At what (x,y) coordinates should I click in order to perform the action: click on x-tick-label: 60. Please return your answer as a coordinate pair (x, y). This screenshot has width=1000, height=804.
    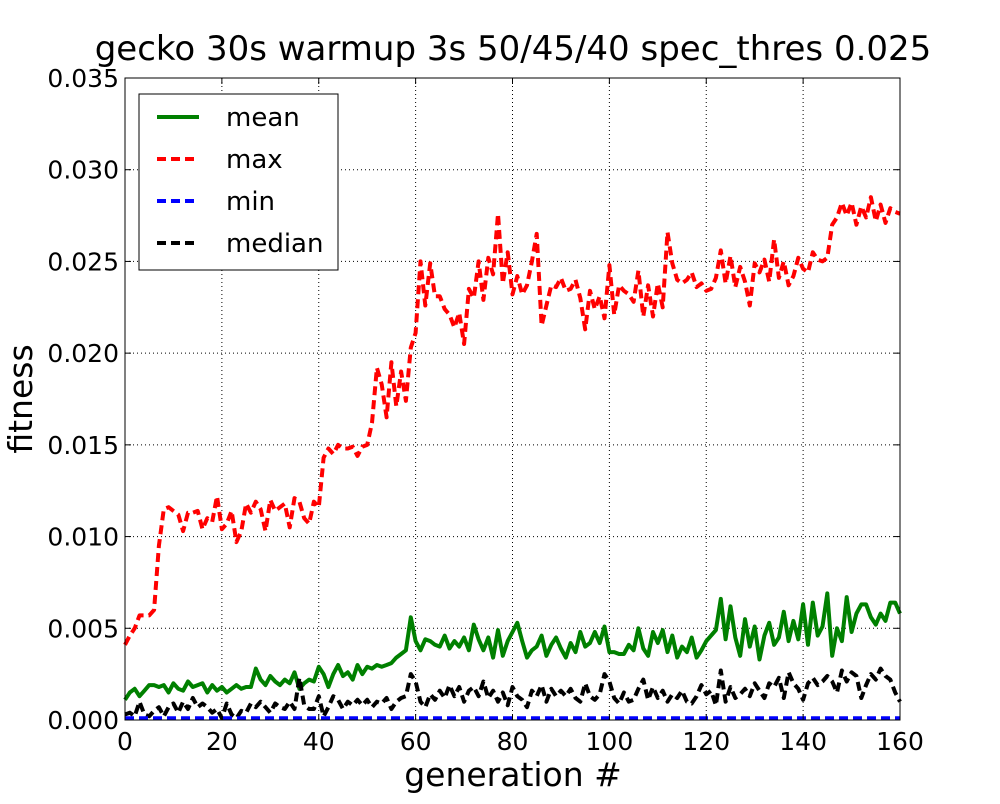
    Looking at the image, I should click on (416, 741).